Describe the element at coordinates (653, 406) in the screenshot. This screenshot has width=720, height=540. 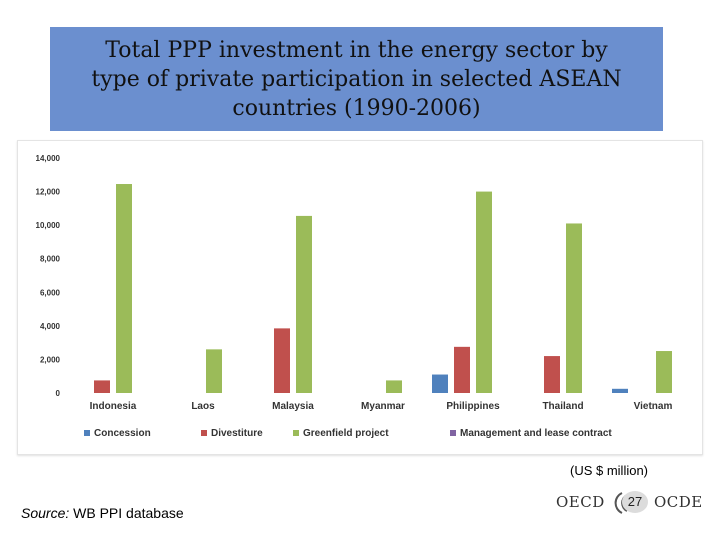
I see `x-tick-label: Vietnam` at that location.